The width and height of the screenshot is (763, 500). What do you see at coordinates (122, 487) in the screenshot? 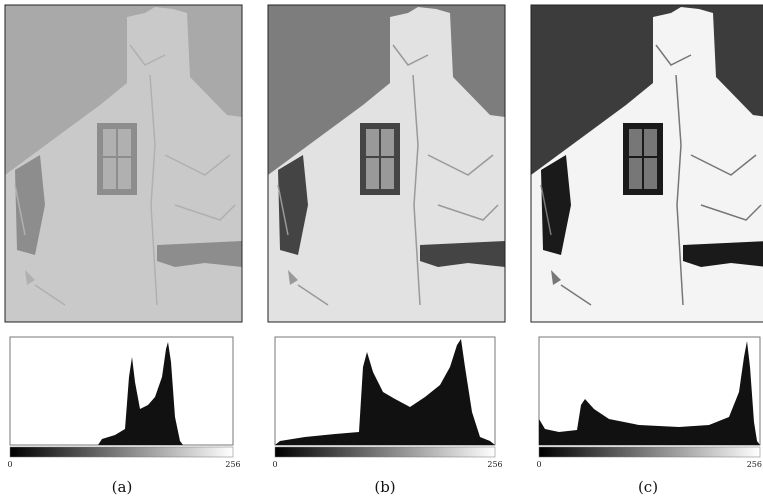
I see `caption: (a)` at bounding box center [122, 487].